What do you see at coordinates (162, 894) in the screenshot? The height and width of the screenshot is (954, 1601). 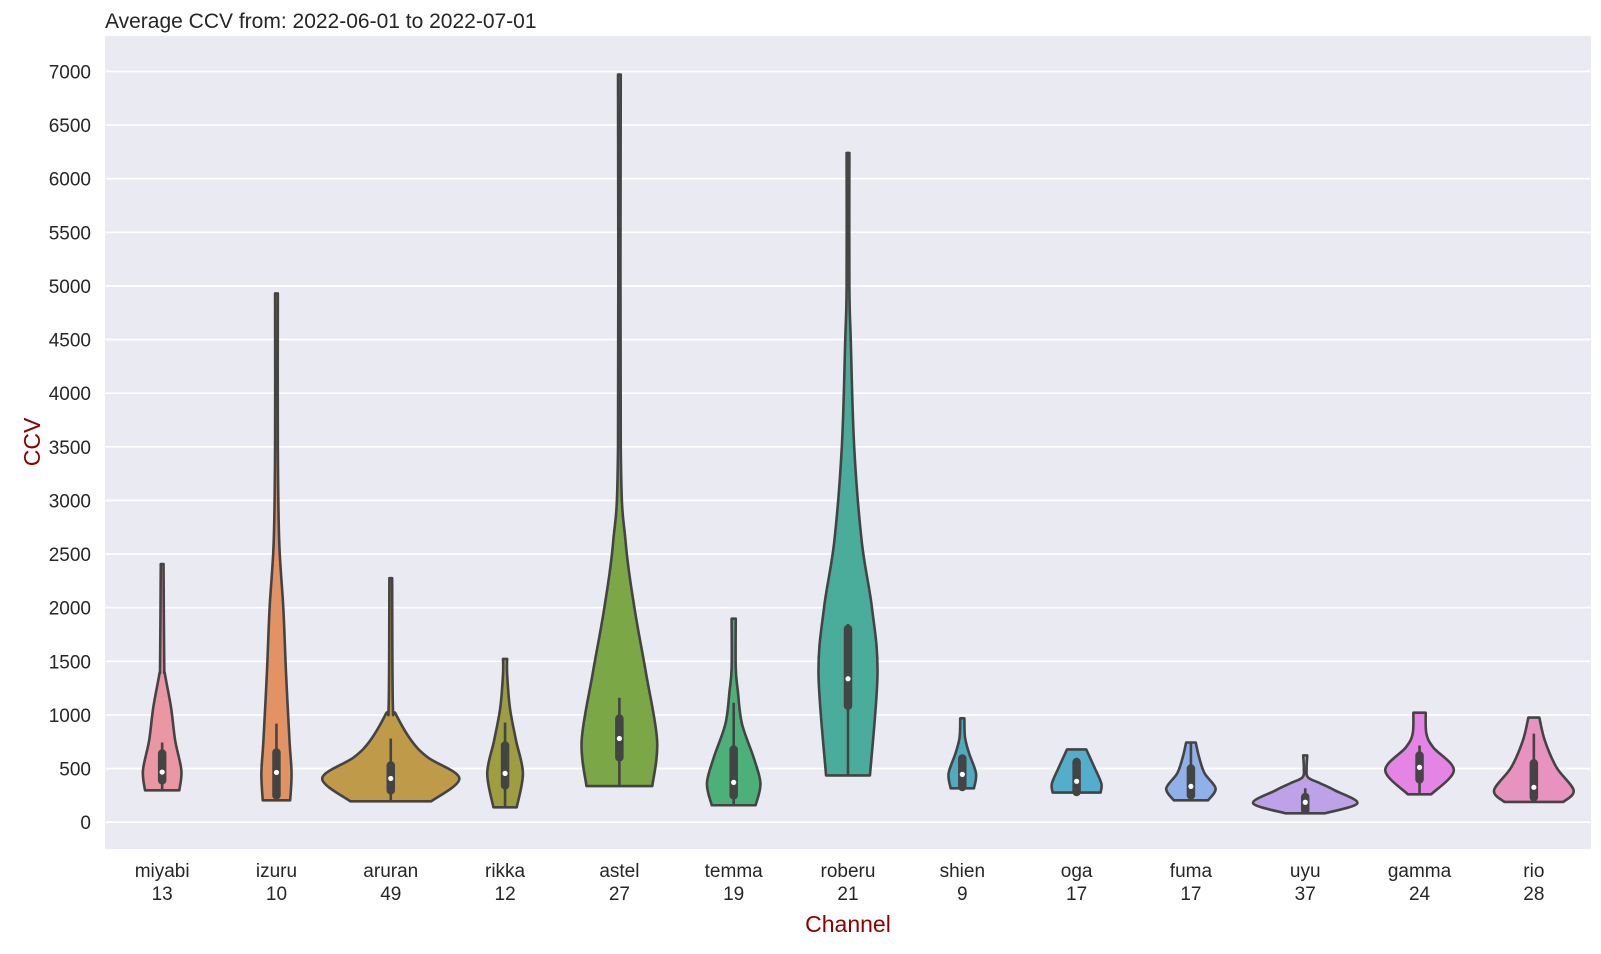 I see `x-tick-count: 13` at bounding box center [162, 894].